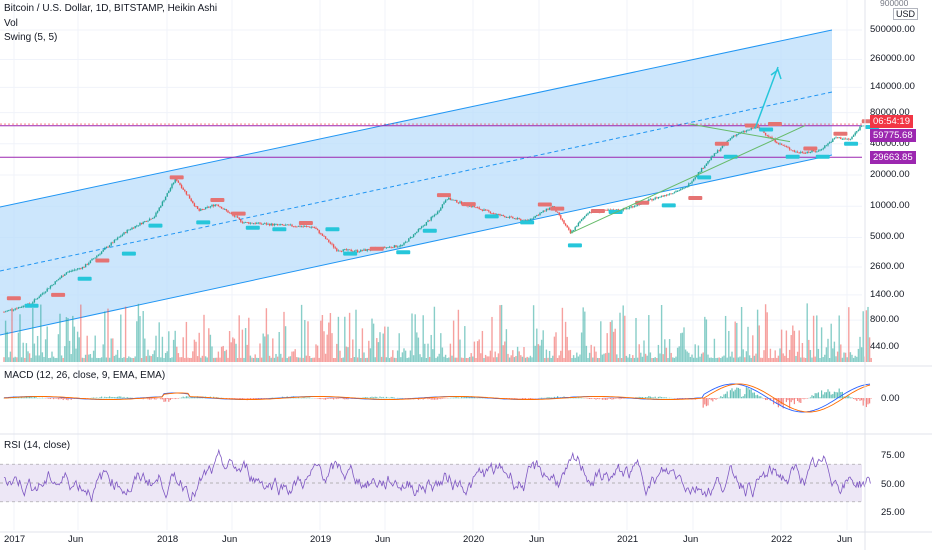 This screenshot has width=932, height=555. Describe the element at coordinates (37, 445) in the screenshot. I see `rsi-label: RSI (14, close)` at that location.